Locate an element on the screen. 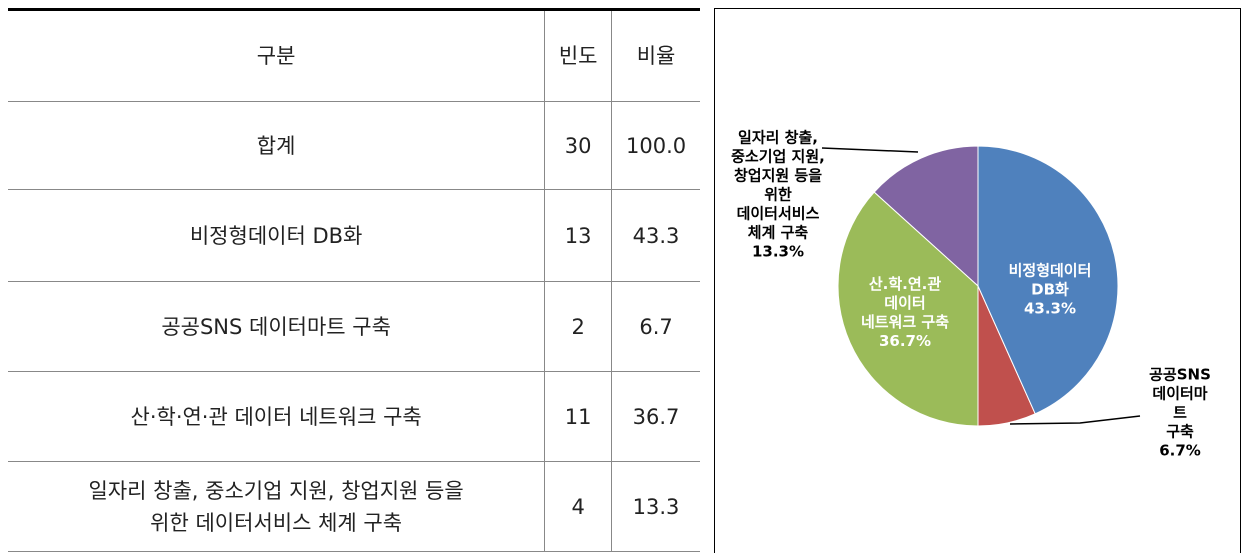 Image resolution: width=1248 pixels, height=553 pixels. table-cell: 13 is located at coordinates (578, 235).